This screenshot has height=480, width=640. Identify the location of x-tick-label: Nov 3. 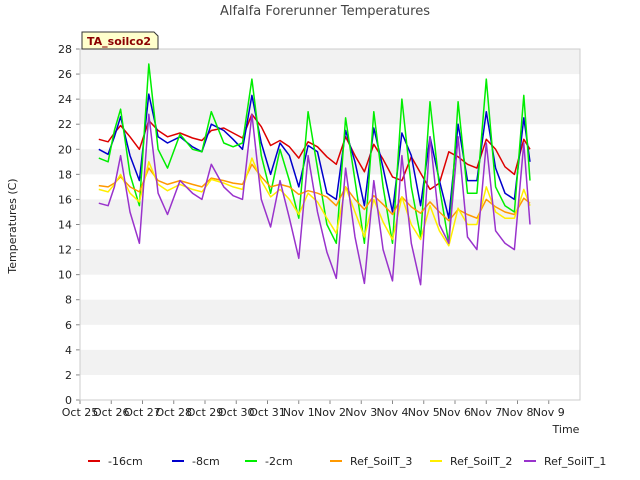
(361, 412).